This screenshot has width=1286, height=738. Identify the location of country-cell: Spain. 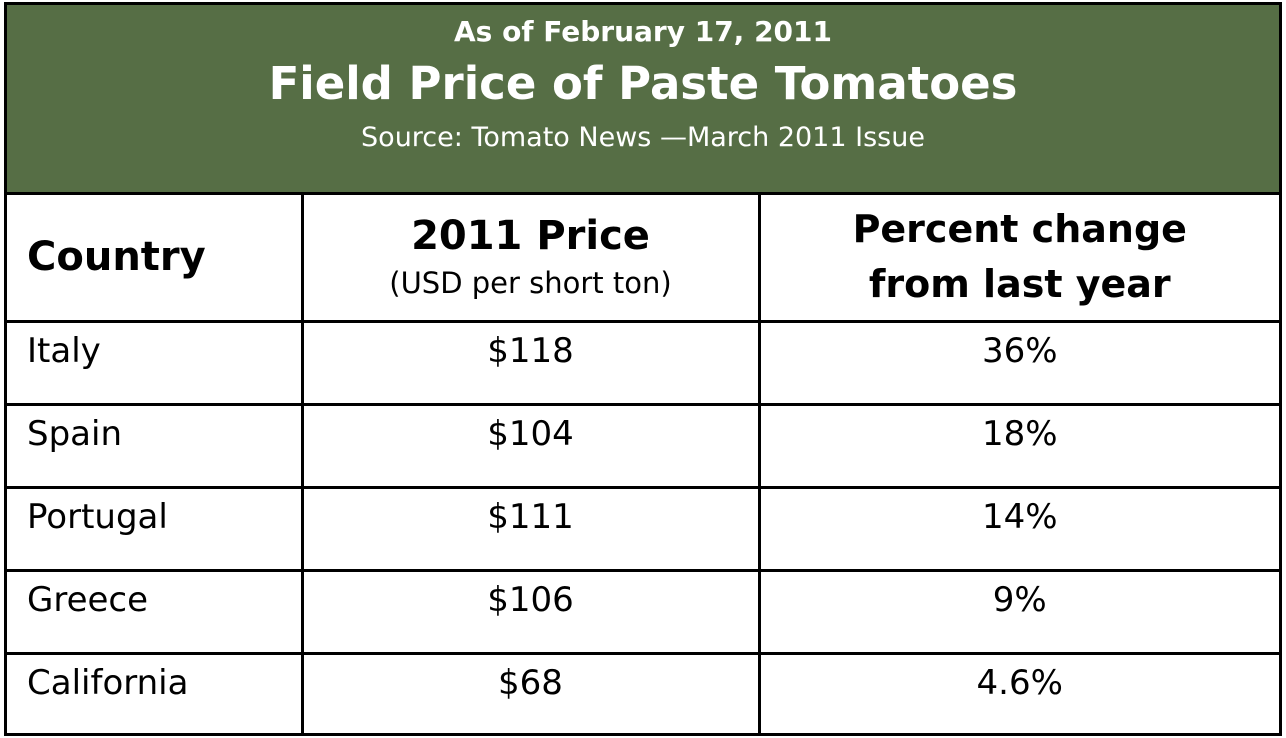
(155, 445).